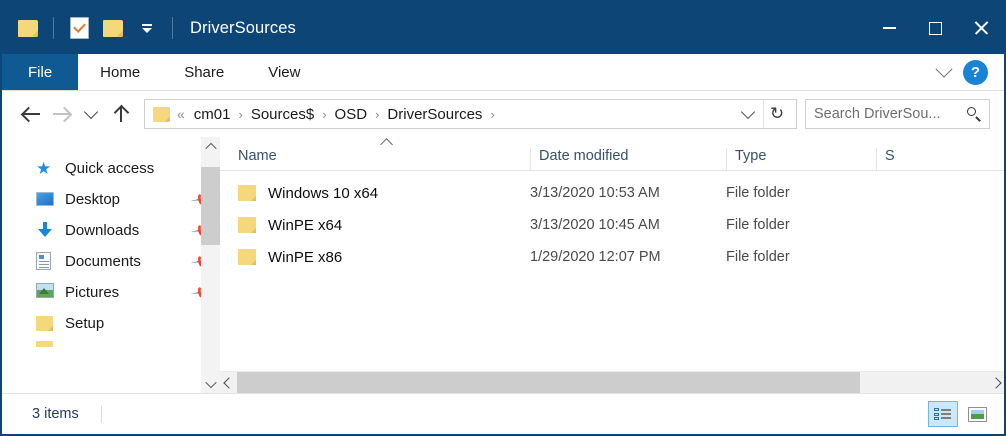  I want to click on chevron-up-icon, so click(210, 148).